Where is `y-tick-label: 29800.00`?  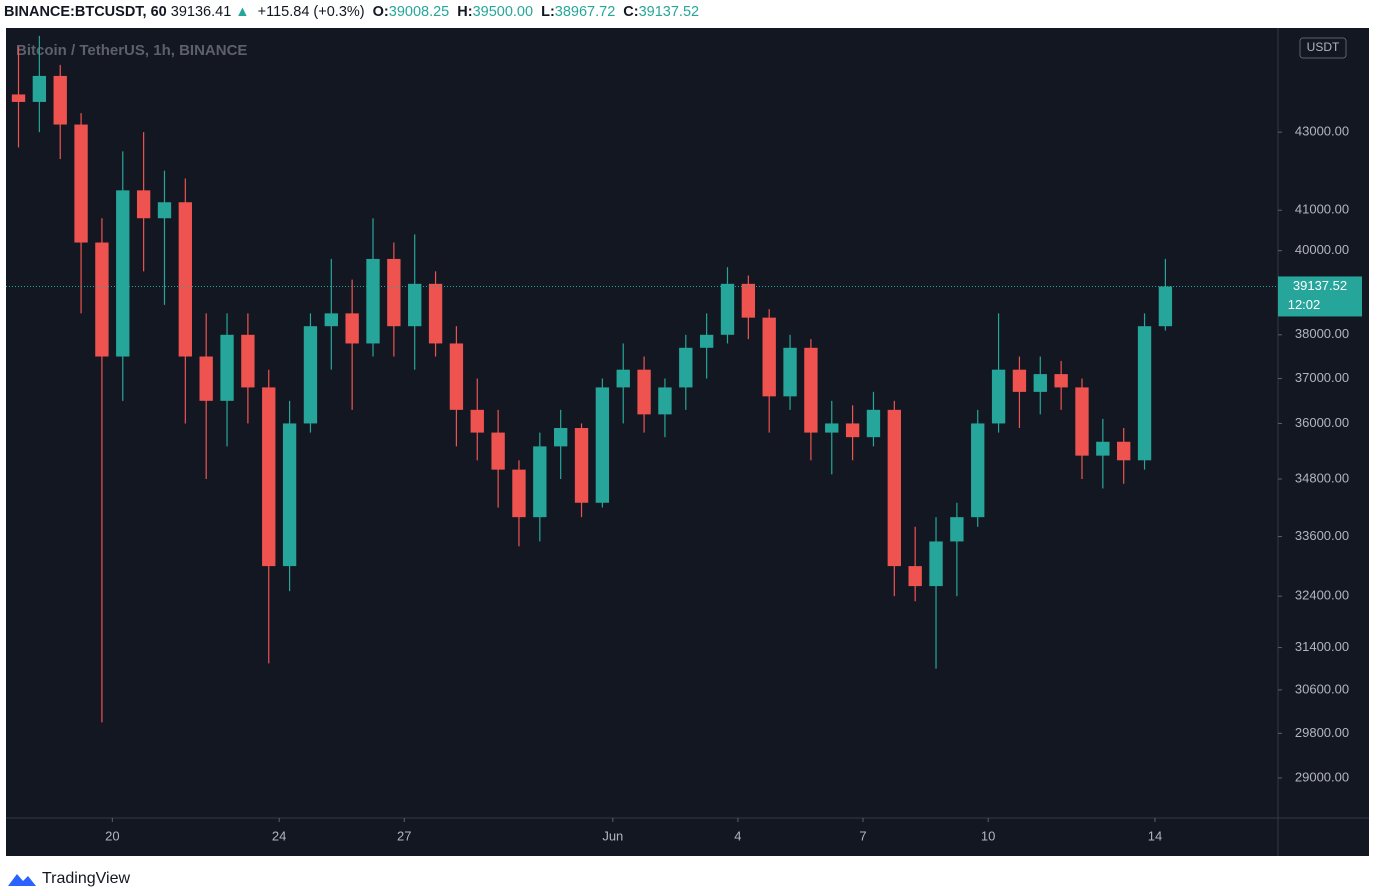 y-tick-label: 29800.00 is located at coordinates (1322, 732).